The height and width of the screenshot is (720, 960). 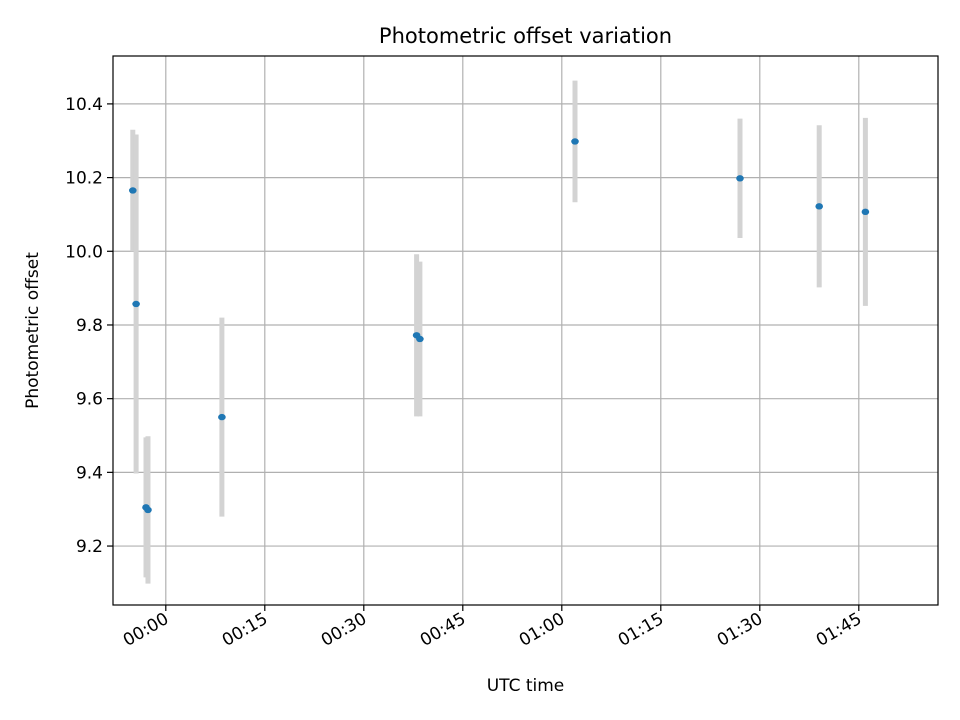 What do you see at coordinates (526, 686) in the screenshot?
I see `x-axis-label: UTC time` at bounding box center [526, 686].